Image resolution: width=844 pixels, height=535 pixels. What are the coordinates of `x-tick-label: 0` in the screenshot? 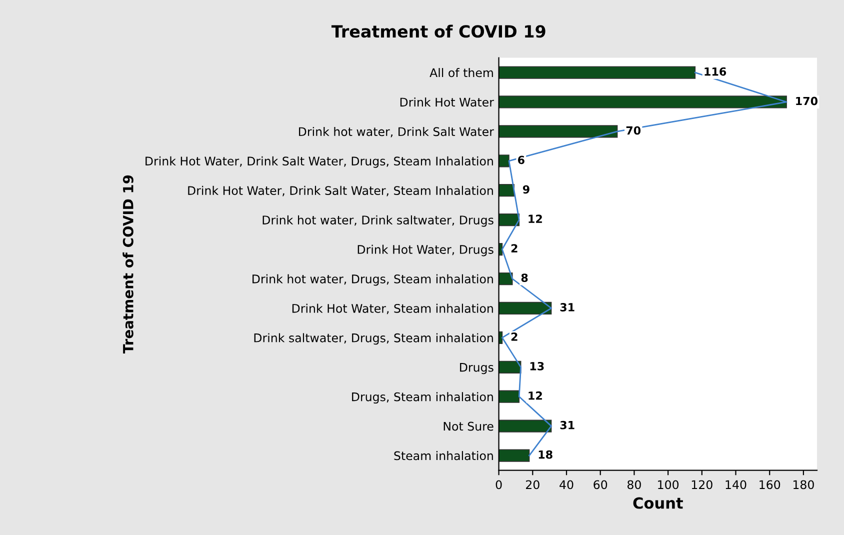 It's located at (499, 485).